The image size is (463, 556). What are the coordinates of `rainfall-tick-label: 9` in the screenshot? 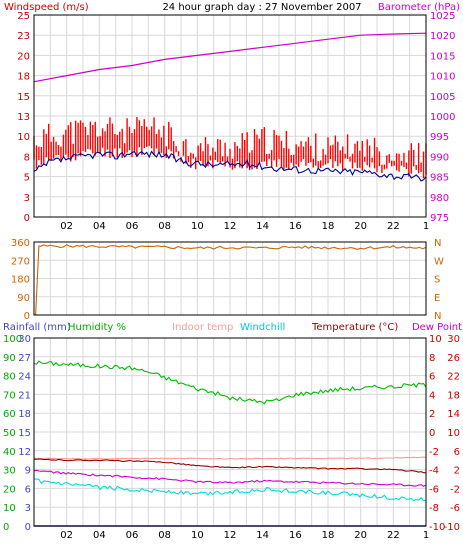 It's located at (28, 471).